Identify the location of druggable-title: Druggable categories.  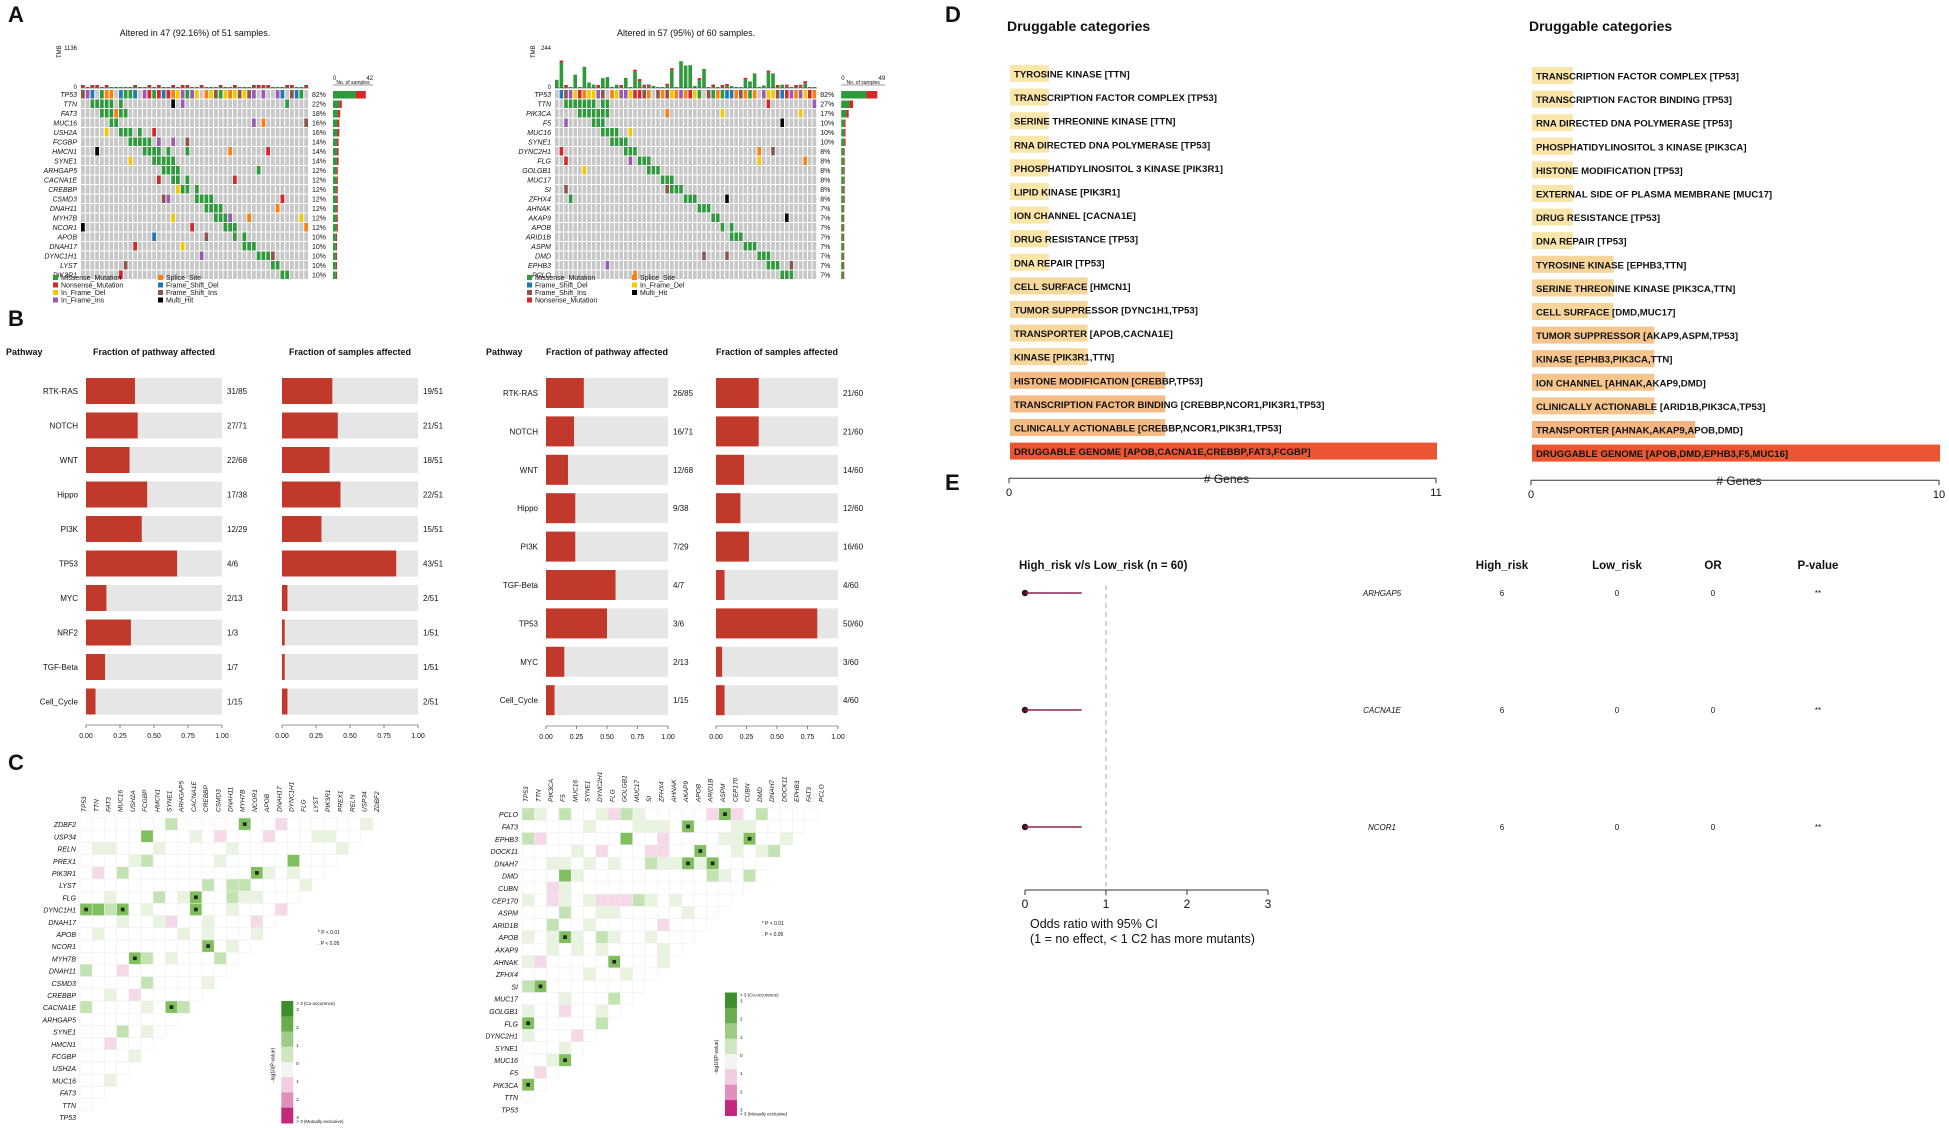
(1078, 26).